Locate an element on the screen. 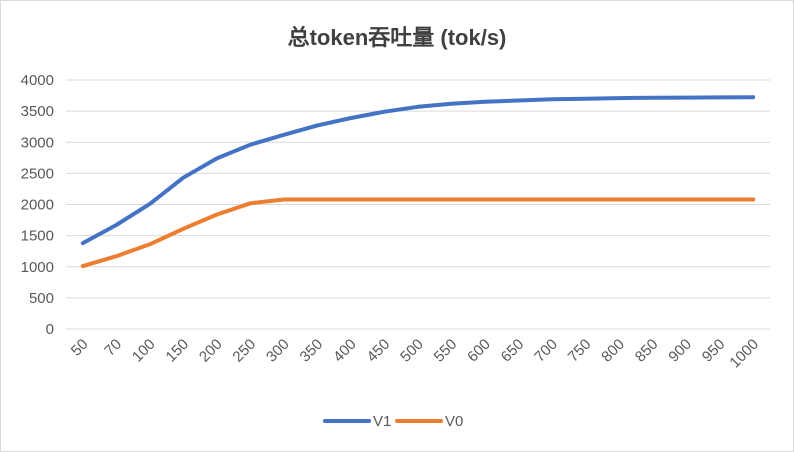  y-axis-ticks: 0 500 1000 1500 2000 2500 3000 3500 4000 is located at coordinates (37, 205).